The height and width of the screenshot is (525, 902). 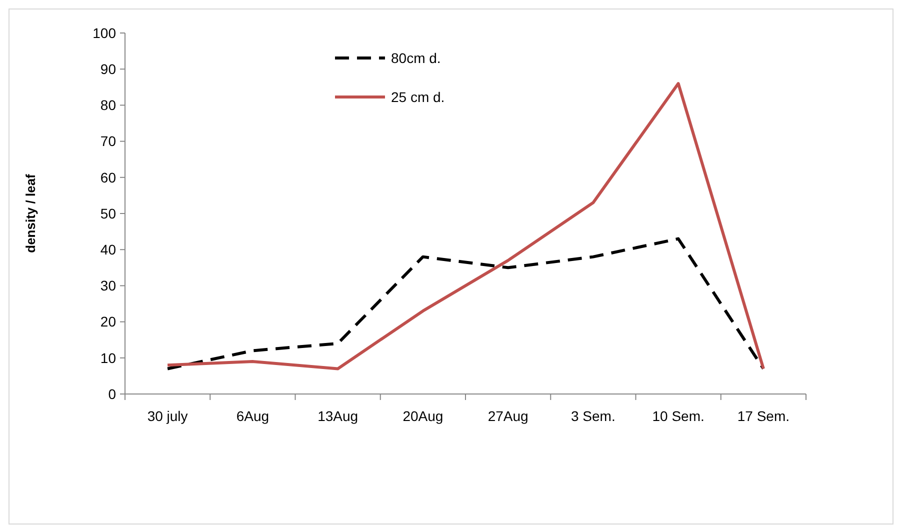 I want to click on y-tick-label: 100, so click(x=104, y=32).